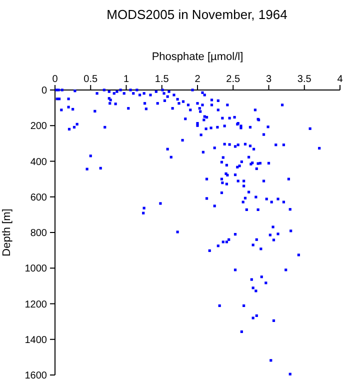 The width and height of the screenshot is (345, 384). Describe the element at coordinates (304, 79) in the screenshot. I see `x-tick-label: 3.5` at that location.